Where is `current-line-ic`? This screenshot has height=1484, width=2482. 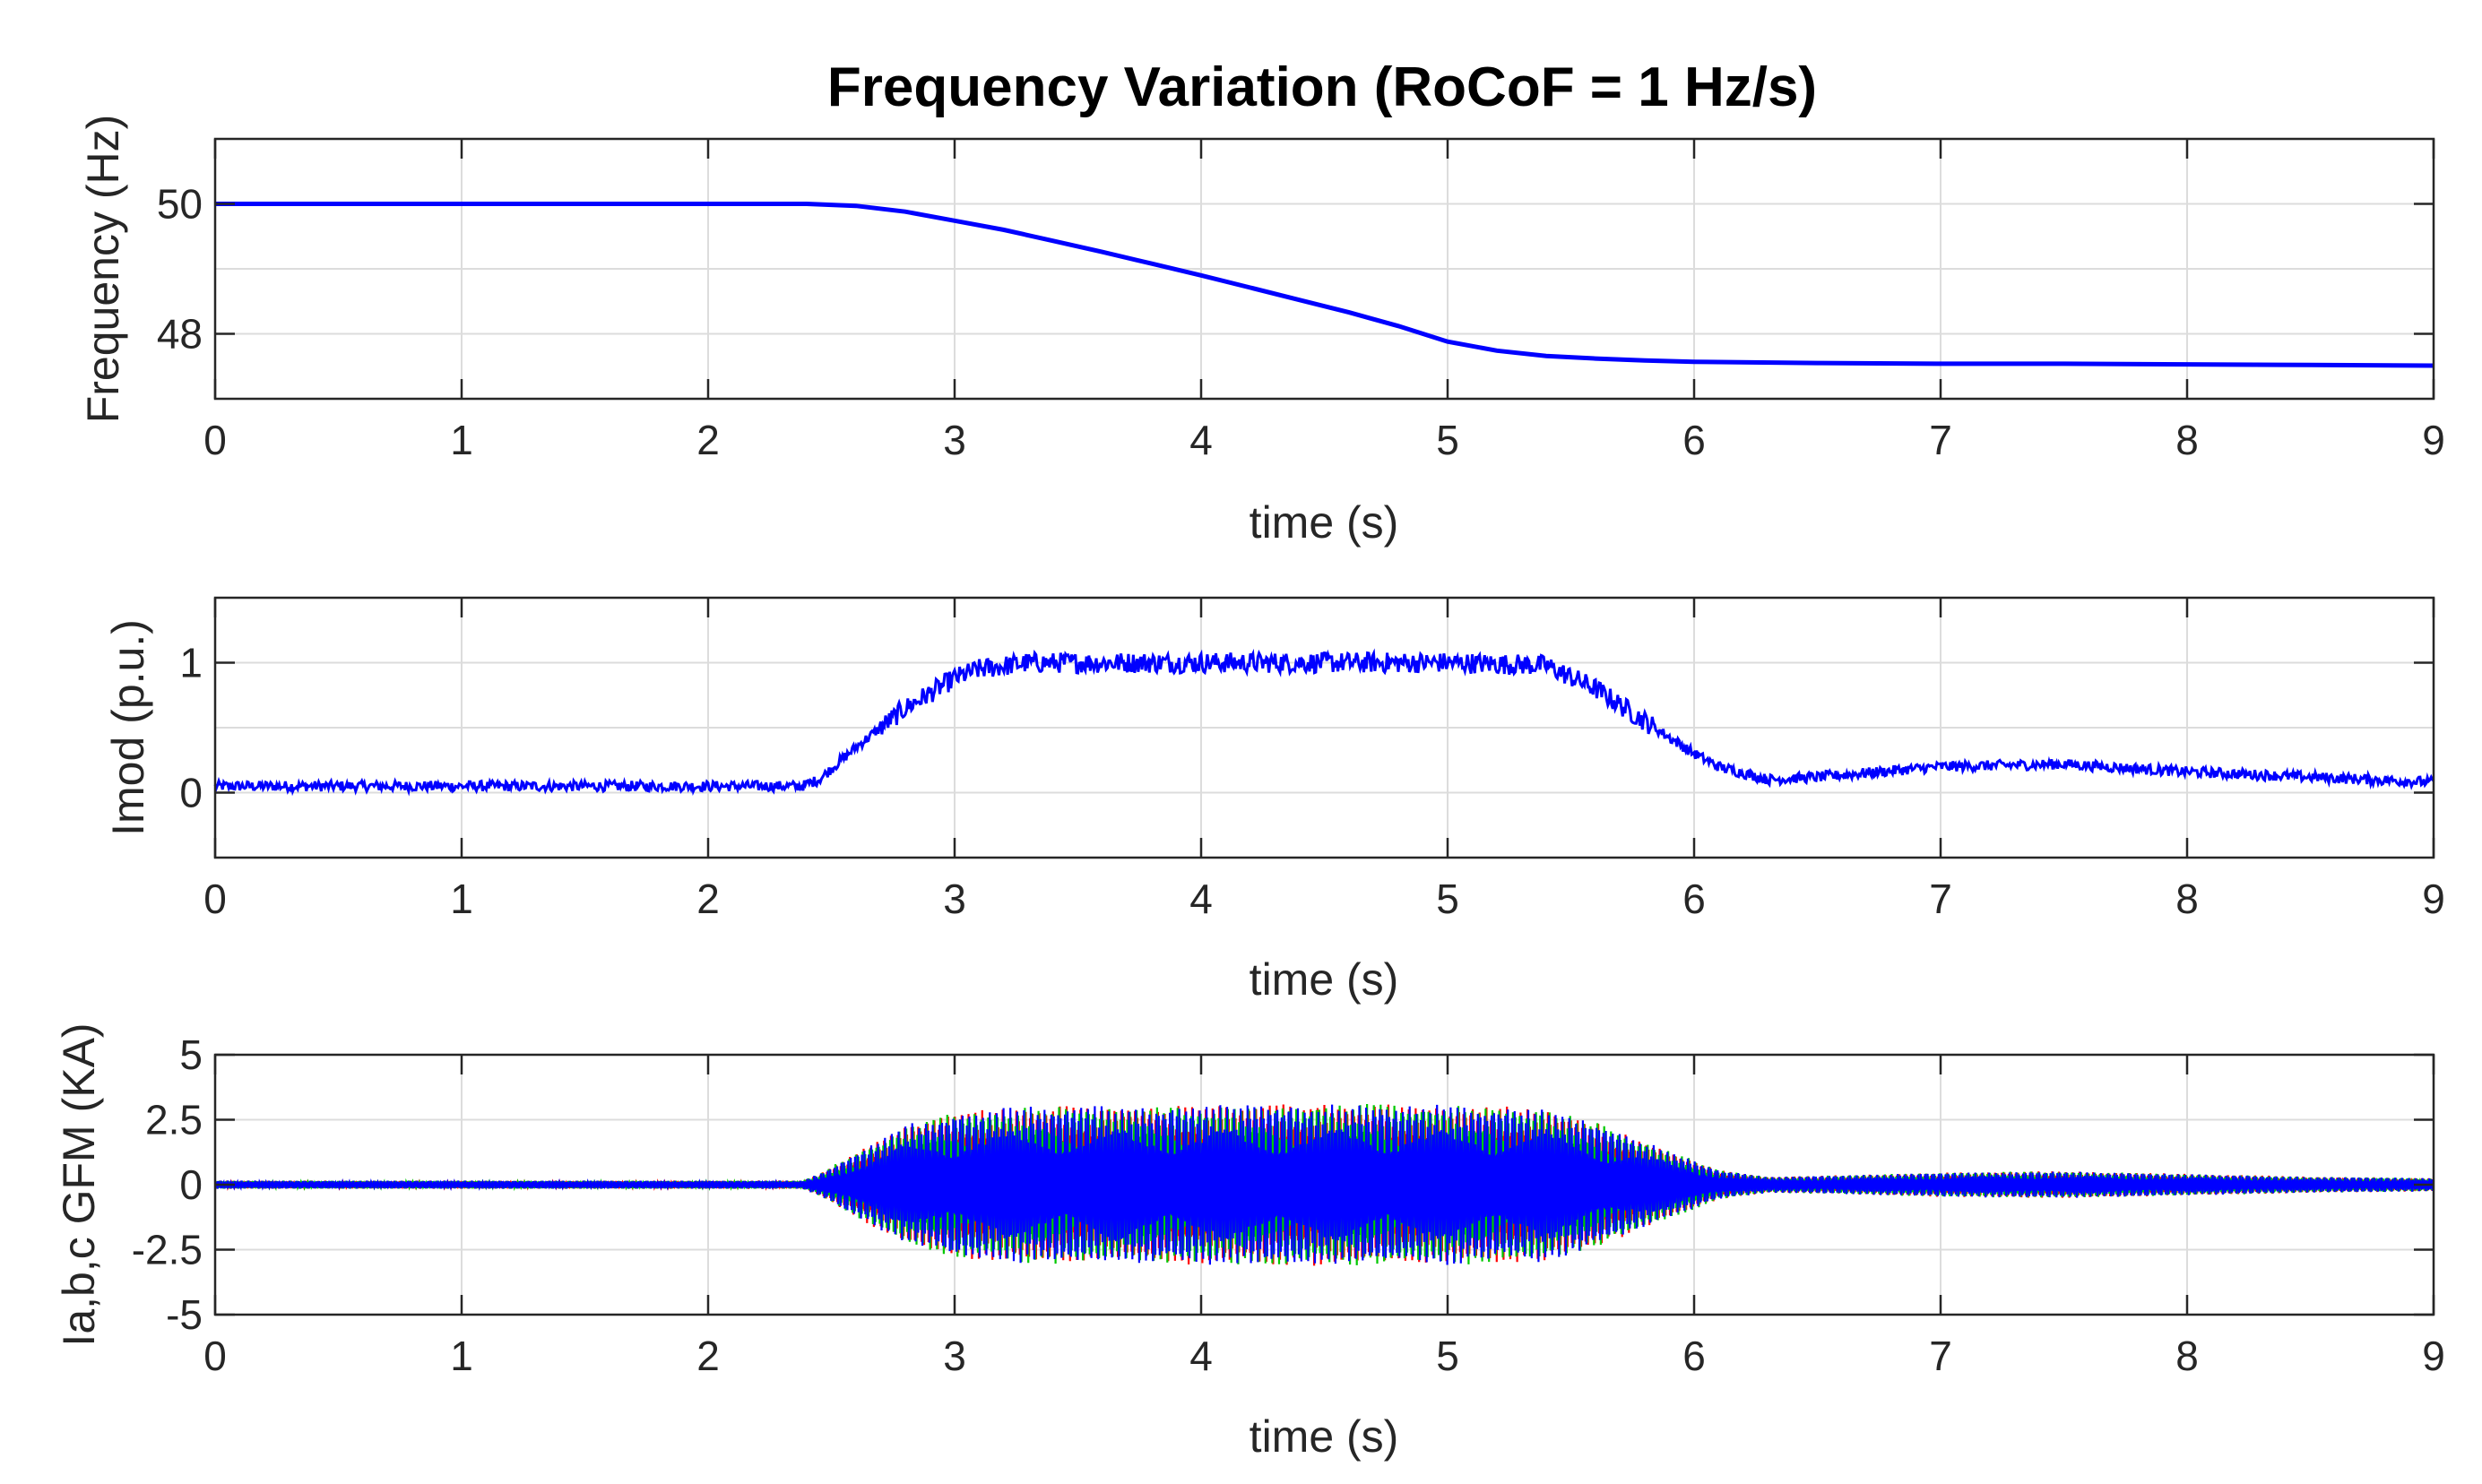
current-line-ic is located at coordinates (1324, 1184).